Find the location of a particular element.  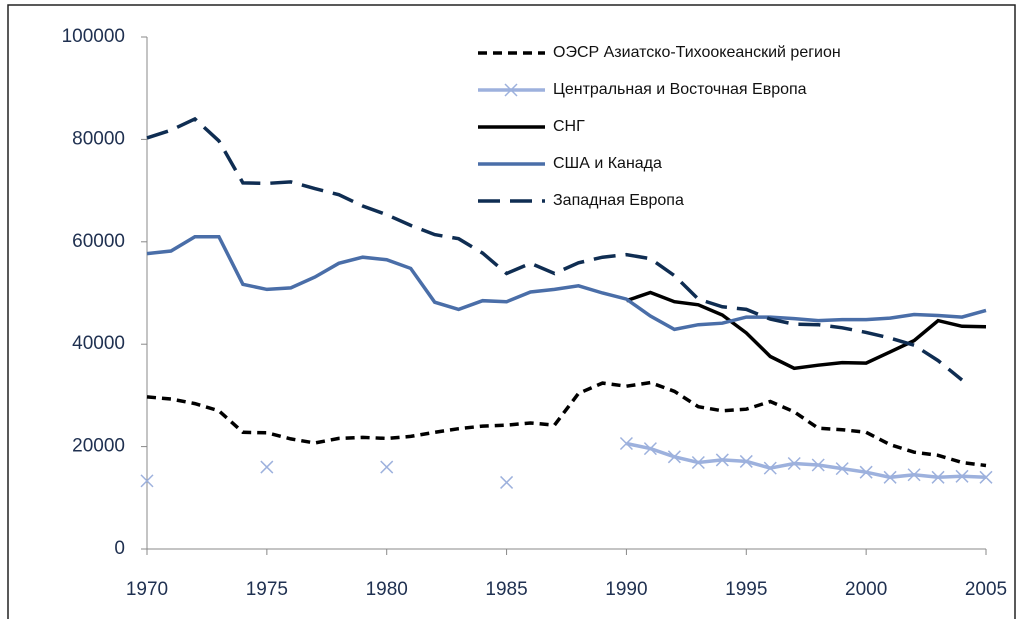

y-tick-label: 100000 is located at coordinates (93, 36).